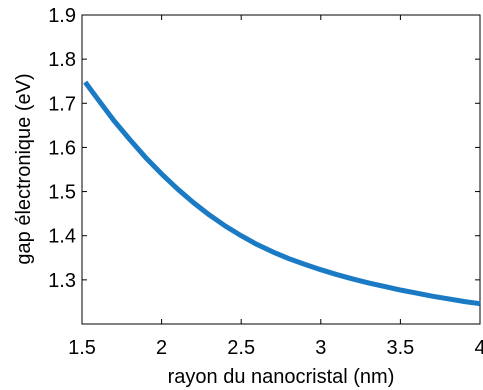 This screenshot has width=483, height=390. I want to click on x-tick-label: 2, so click(161, 348).